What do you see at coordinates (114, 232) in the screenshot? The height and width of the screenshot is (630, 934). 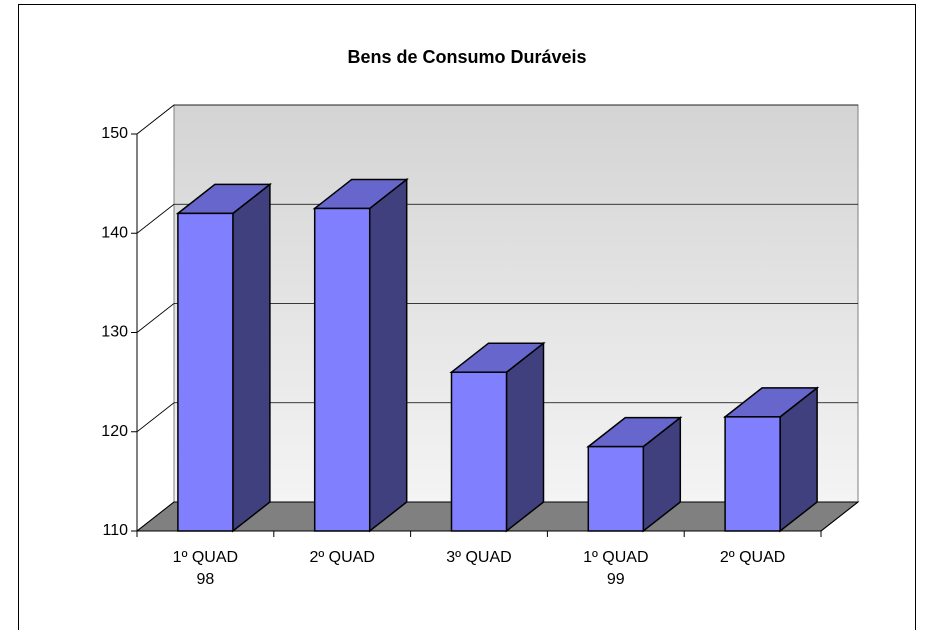 I see `y-tick-label: 140` at bounding box center [114, 232].